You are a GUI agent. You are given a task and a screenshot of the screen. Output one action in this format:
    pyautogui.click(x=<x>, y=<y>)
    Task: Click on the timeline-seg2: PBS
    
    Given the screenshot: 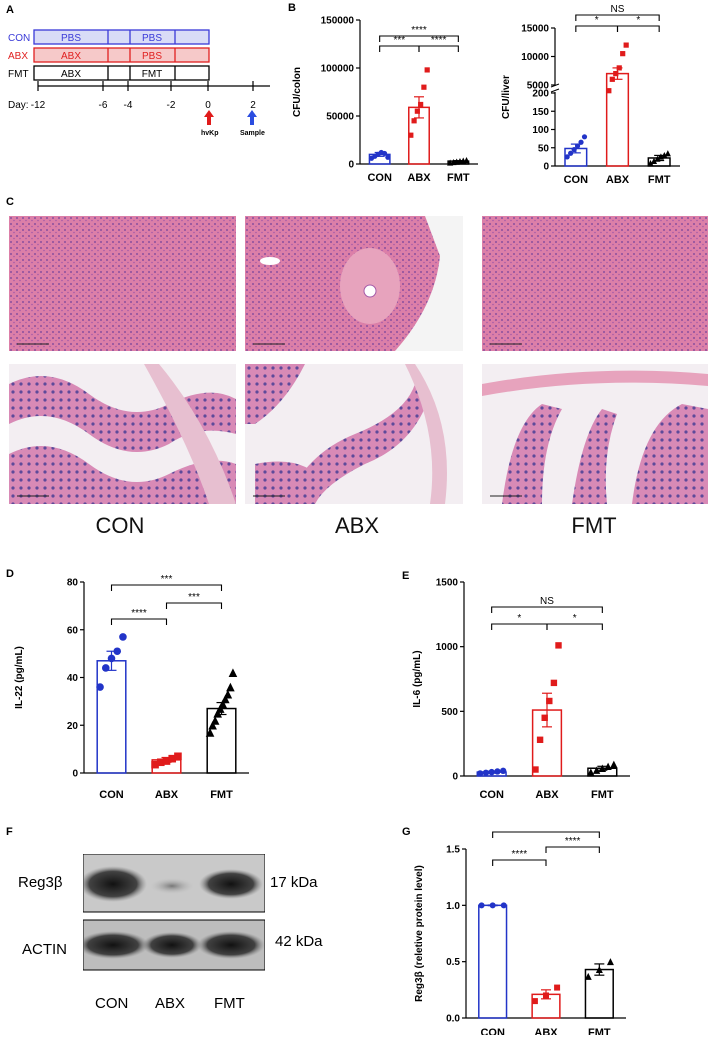 What is the action you would take?
    pyautogui.click(x=152, y=56)
    